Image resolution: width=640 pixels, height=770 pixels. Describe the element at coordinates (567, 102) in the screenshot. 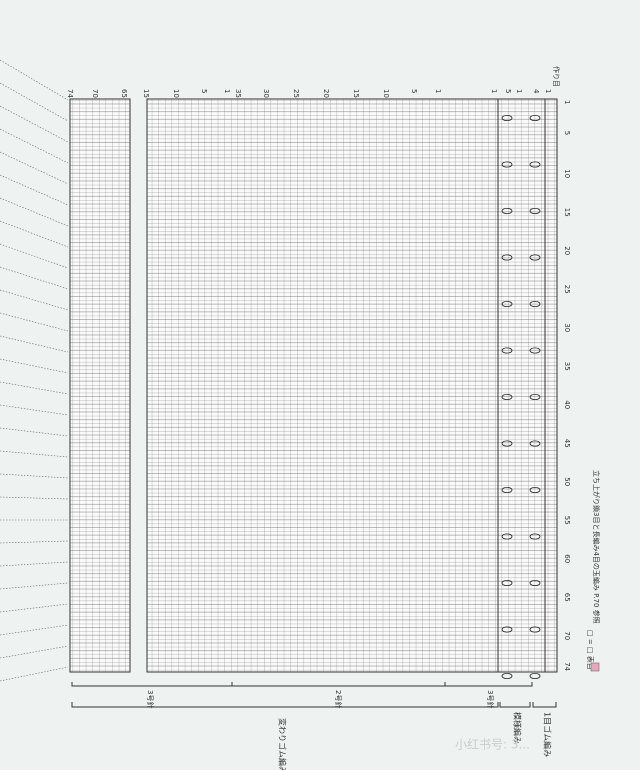

I see `row-number: 1` at that location.